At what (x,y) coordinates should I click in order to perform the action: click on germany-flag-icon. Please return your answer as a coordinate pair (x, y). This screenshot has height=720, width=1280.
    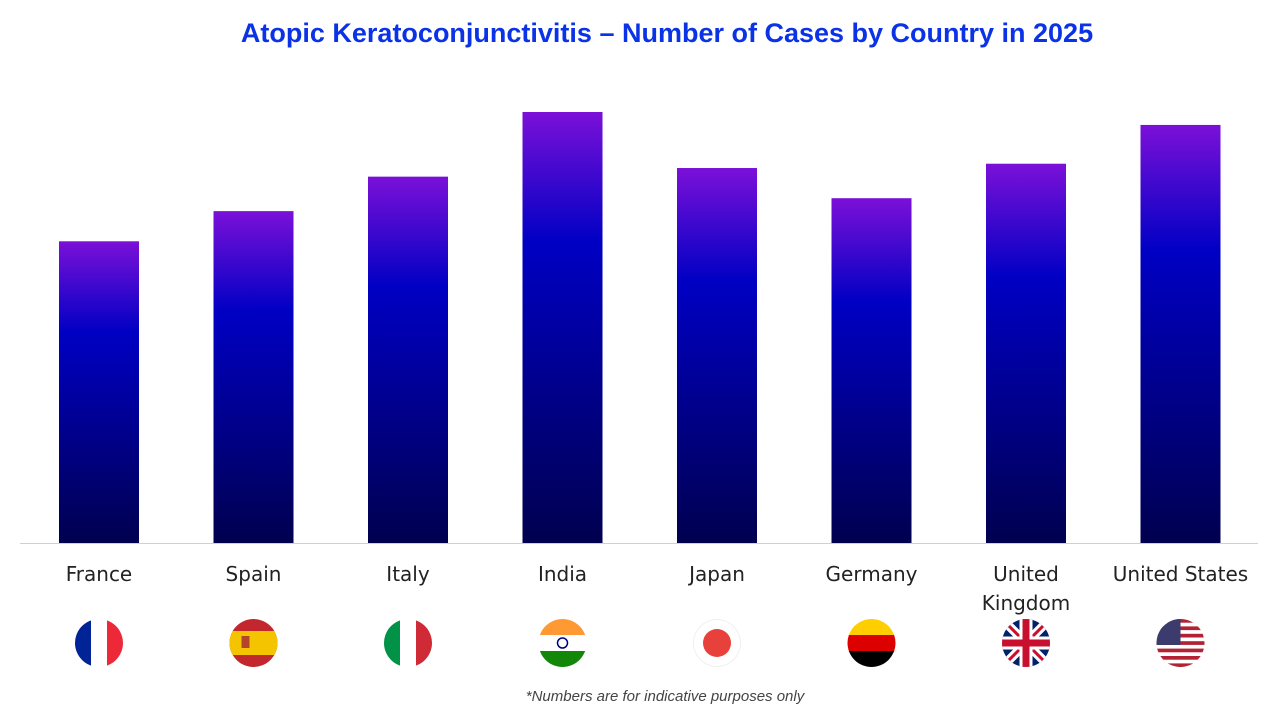
    Looking at the image, I should click on (871, 643).